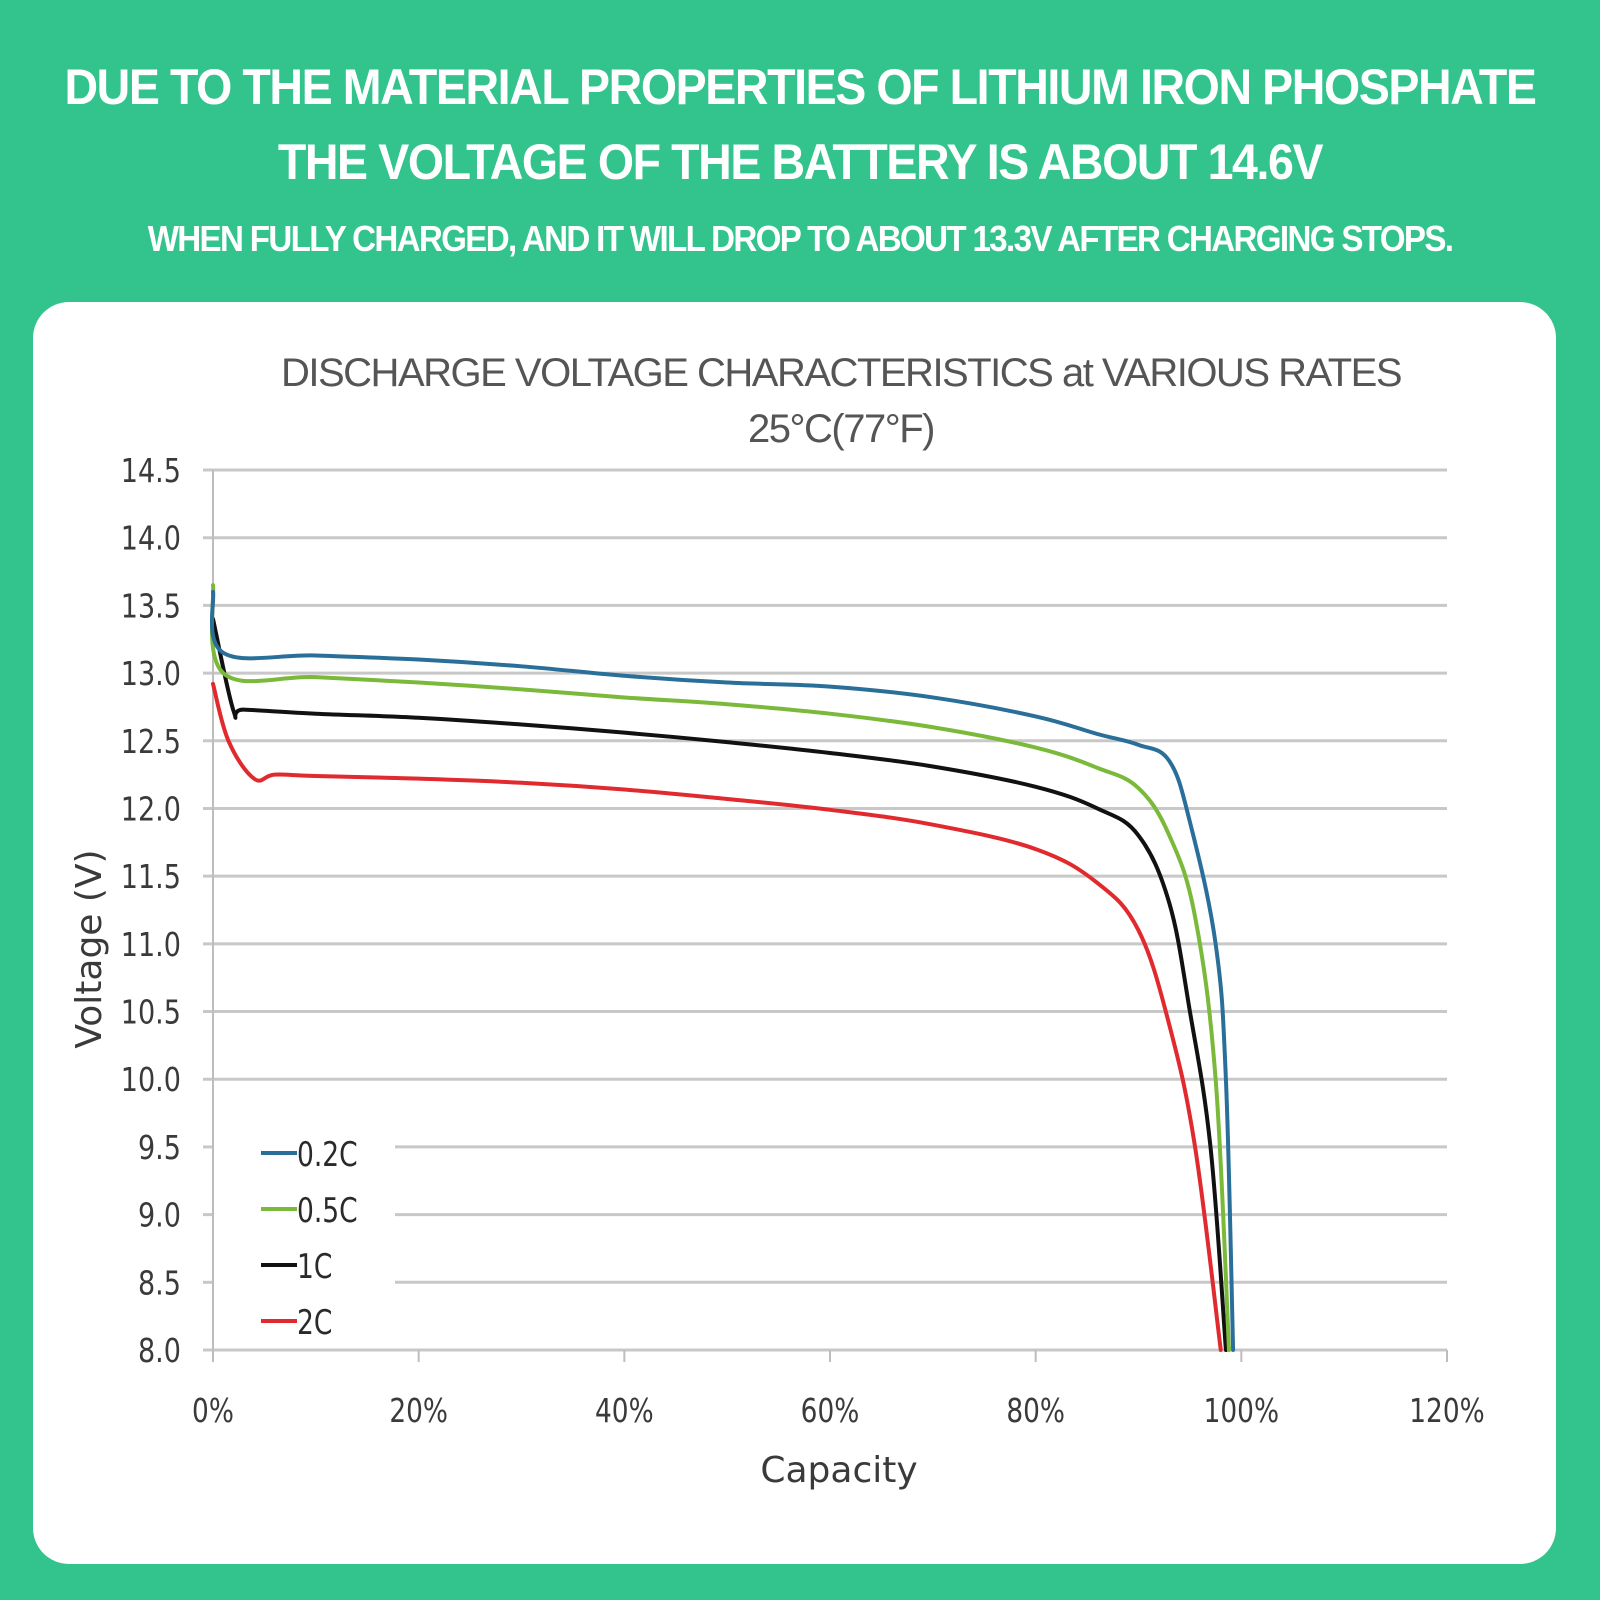 This screenshot has width=1600, height=1600. What do you see at coordinates (314, 1267) in the screenshot?
I see `legend-label: 1C` at bounding box center [314, 1267].